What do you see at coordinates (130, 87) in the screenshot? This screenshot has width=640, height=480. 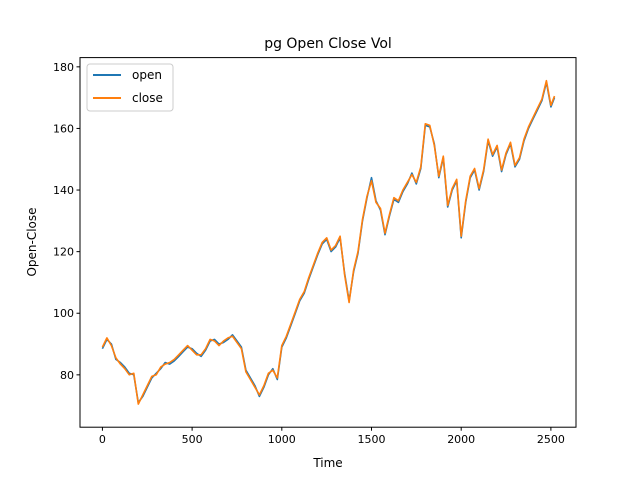 I see `legend: open close` at bounding box center [130, 87].